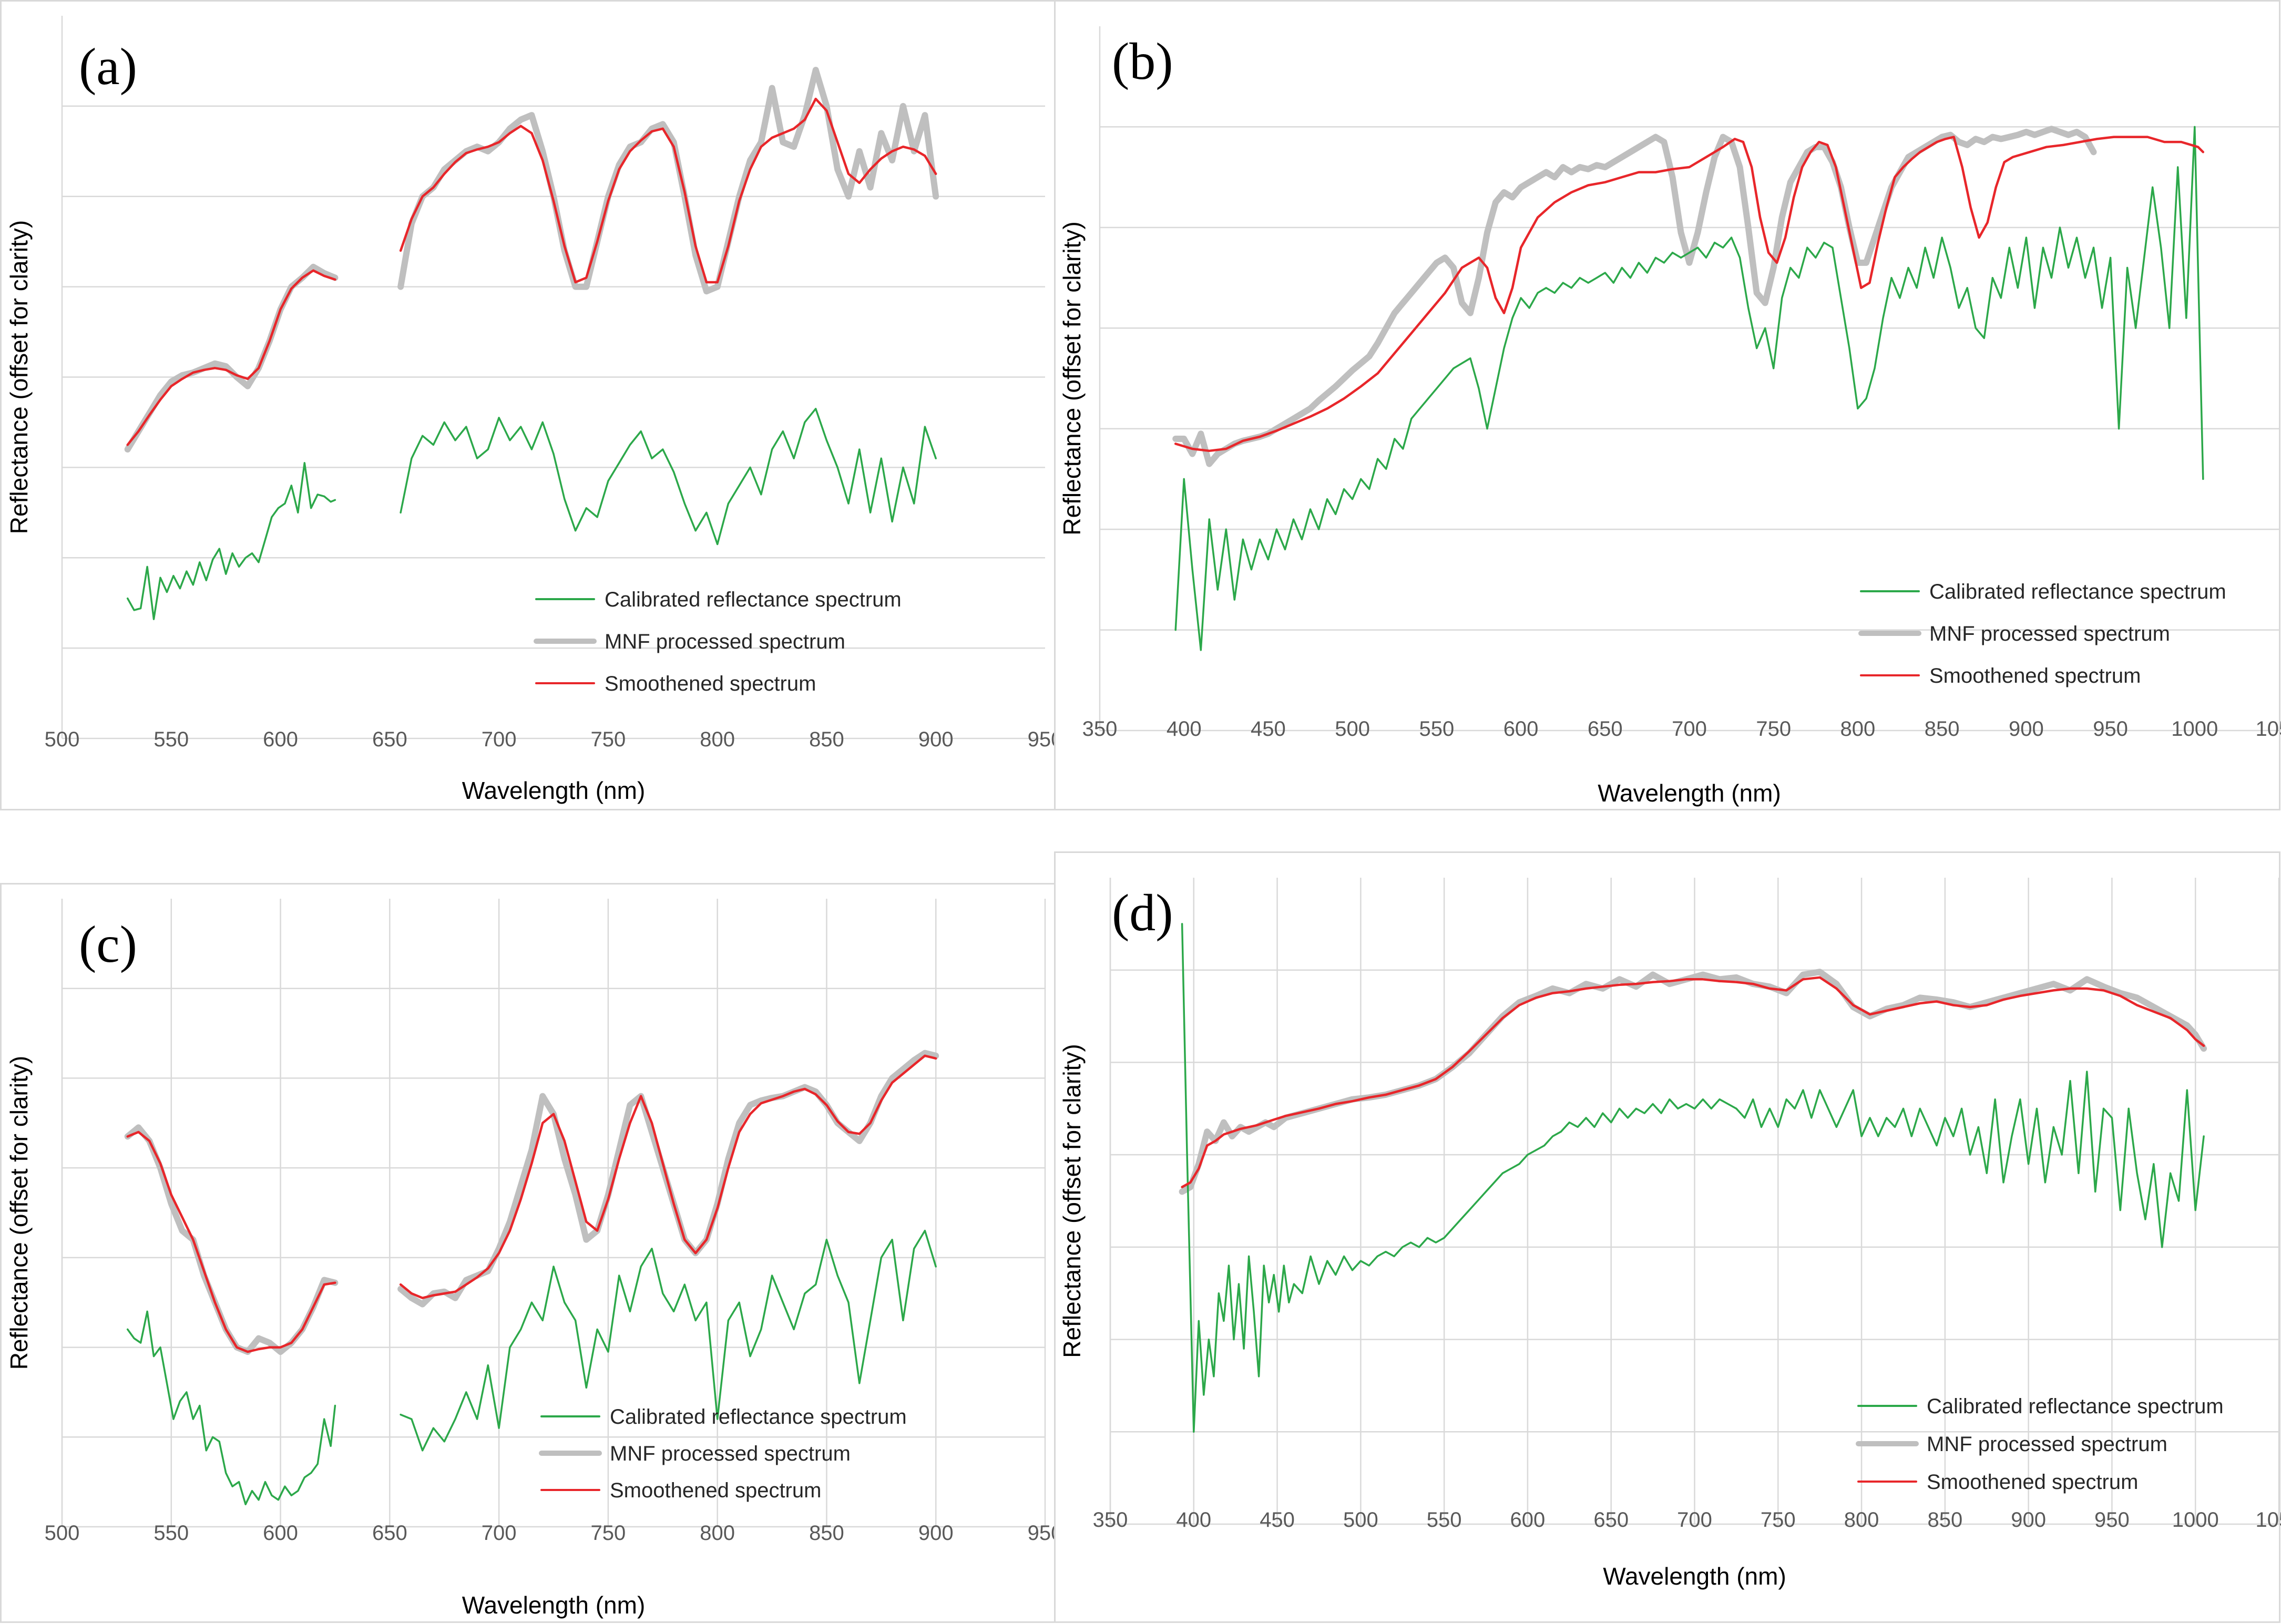  What do you see at coordinates (1142, 912) in the screenshot?
I see `chart-d-panel-label: (d)` at bounding box center [1142, 912].